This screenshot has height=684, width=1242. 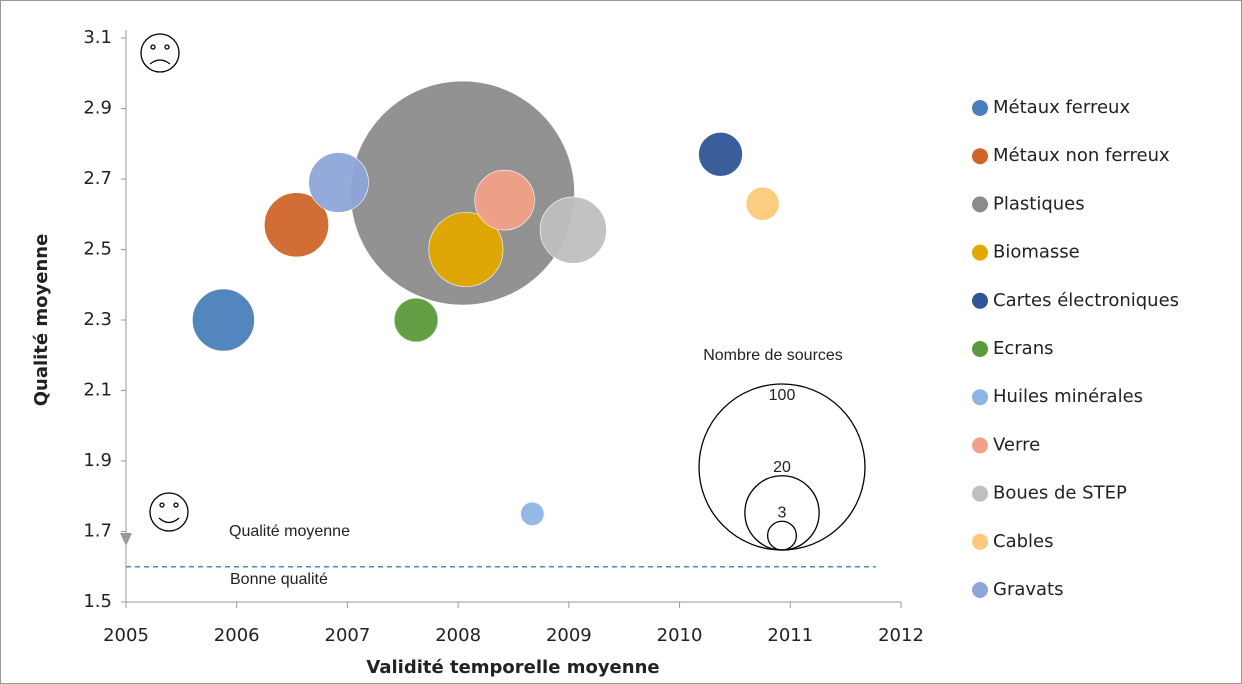 What do you see at coordinates (1039, 203) in the screenshot?
I see `legend-label: Plastiques` at bounding box center [1039, 203].